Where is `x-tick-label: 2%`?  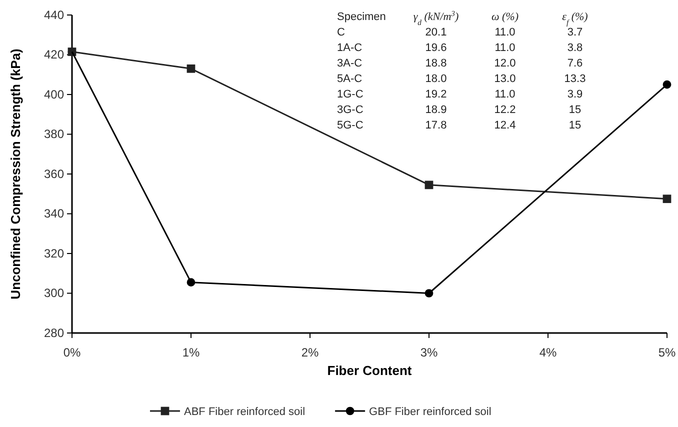 x-tick-label: 2% is located at coordinates (310, 353).